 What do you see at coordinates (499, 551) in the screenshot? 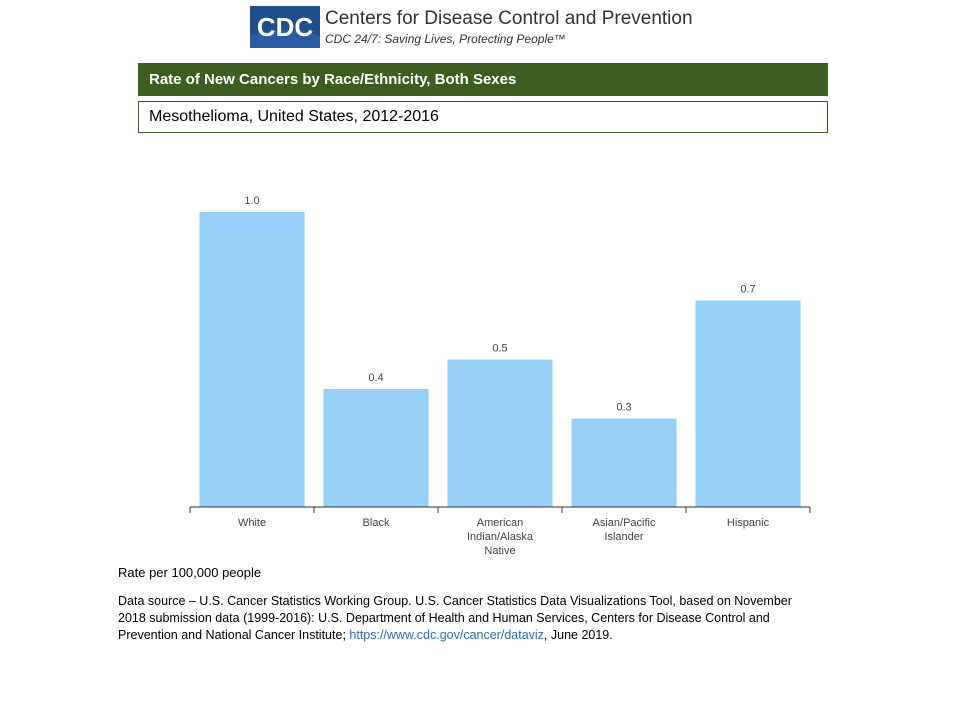
I see `category-label-2-2: Native` at bounding box center [499, 551].